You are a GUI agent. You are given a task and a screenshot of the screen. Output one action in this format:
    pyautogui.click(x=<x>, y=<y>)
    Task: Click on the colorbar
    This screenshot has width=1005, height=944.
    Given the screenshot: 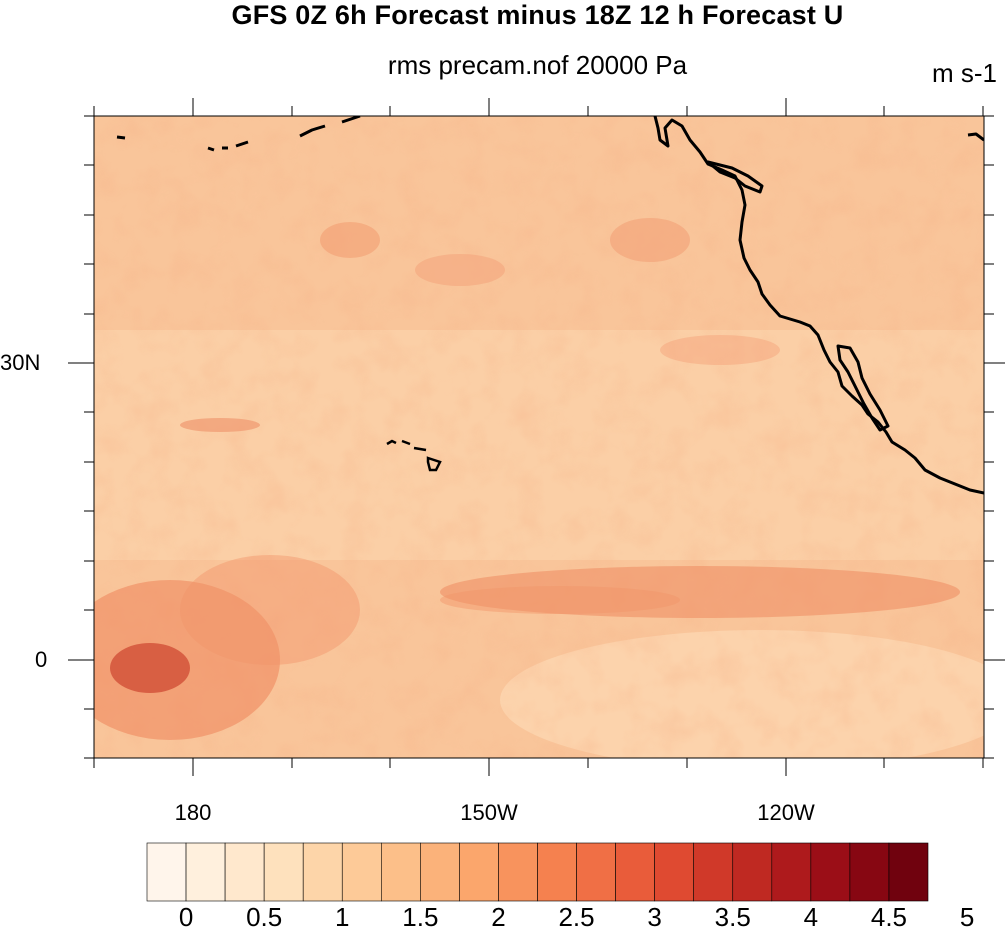 What is the action you would take?
    pyautogui.click(x=537, y=872)
    